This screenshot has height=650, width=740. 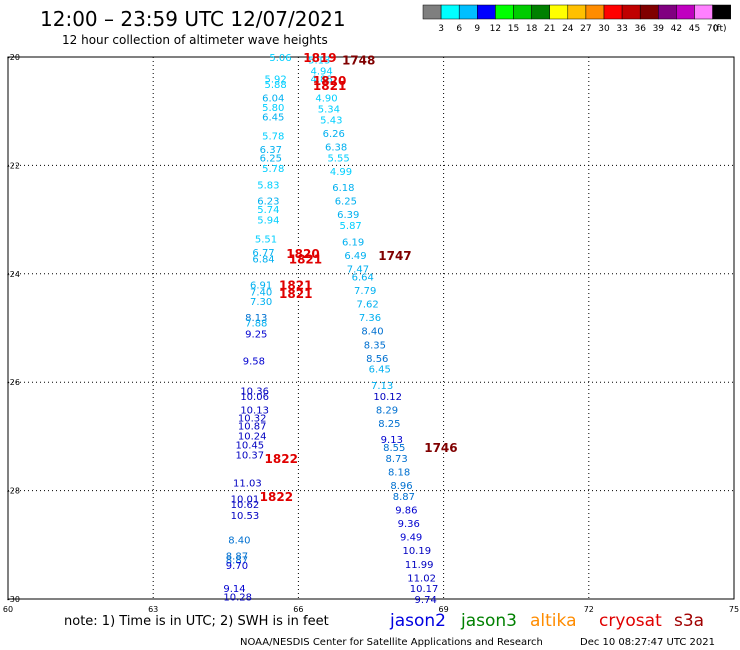 I want to click on legend-label: 27, so click(x=585, y=29).